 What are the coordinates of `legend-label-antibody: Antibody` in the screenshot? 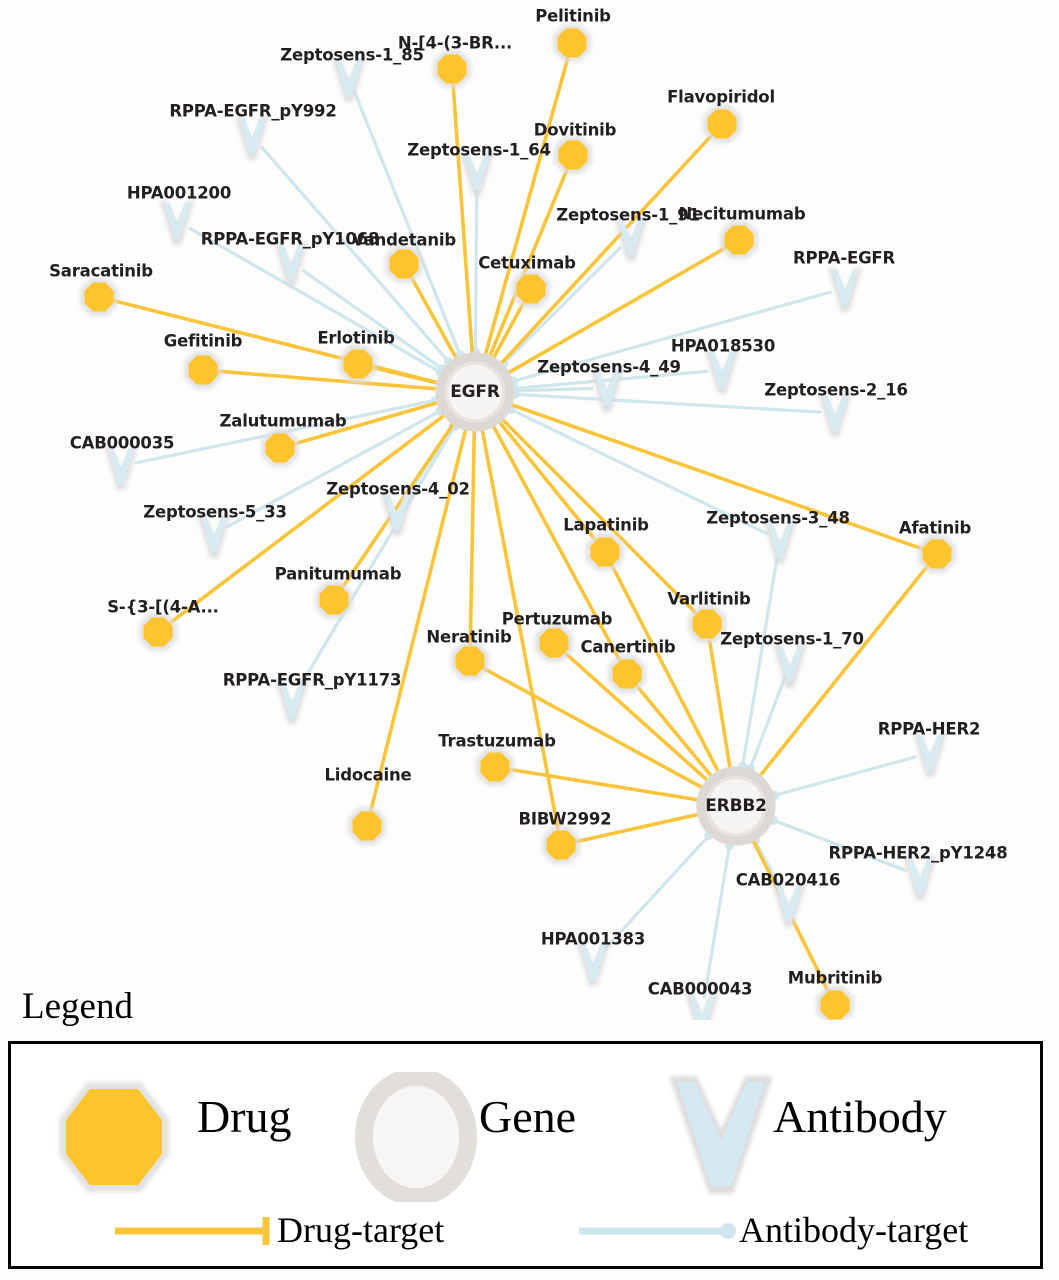 It's located at (860, 1116).